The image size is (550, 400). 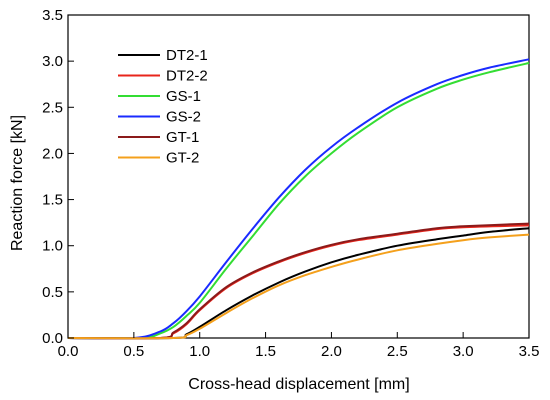 I want to click on legend-label-gt-2: GT-2, so click(x=182, y=158).